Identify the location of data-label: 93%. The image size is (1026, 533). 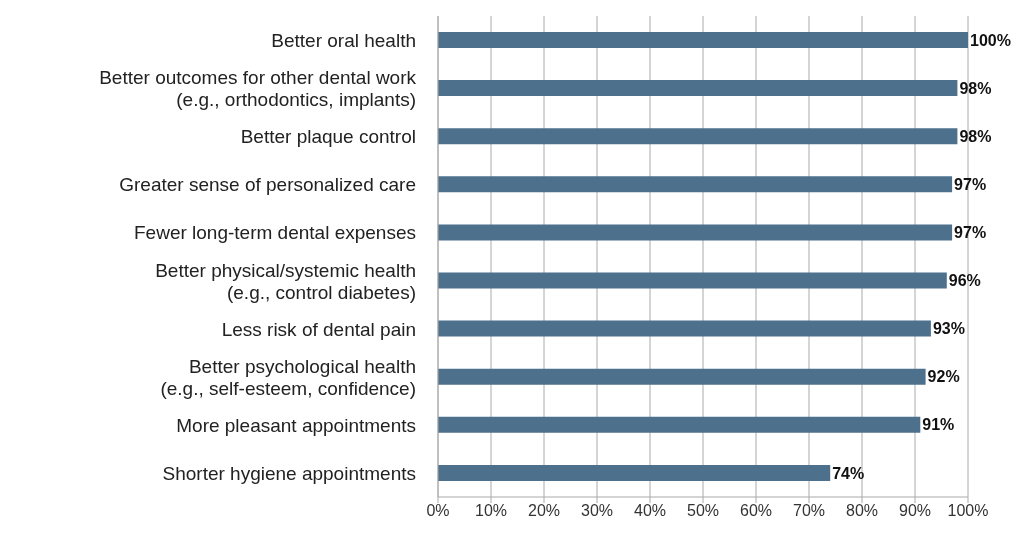
(948, 329).